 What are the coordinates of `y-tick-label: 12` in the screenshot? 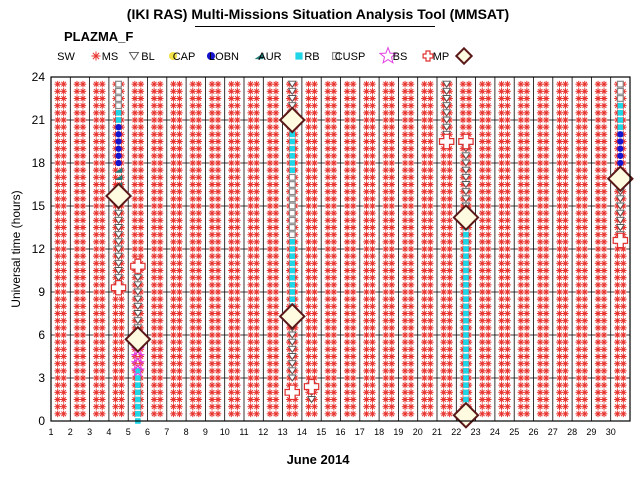 It's located at (39, 249).